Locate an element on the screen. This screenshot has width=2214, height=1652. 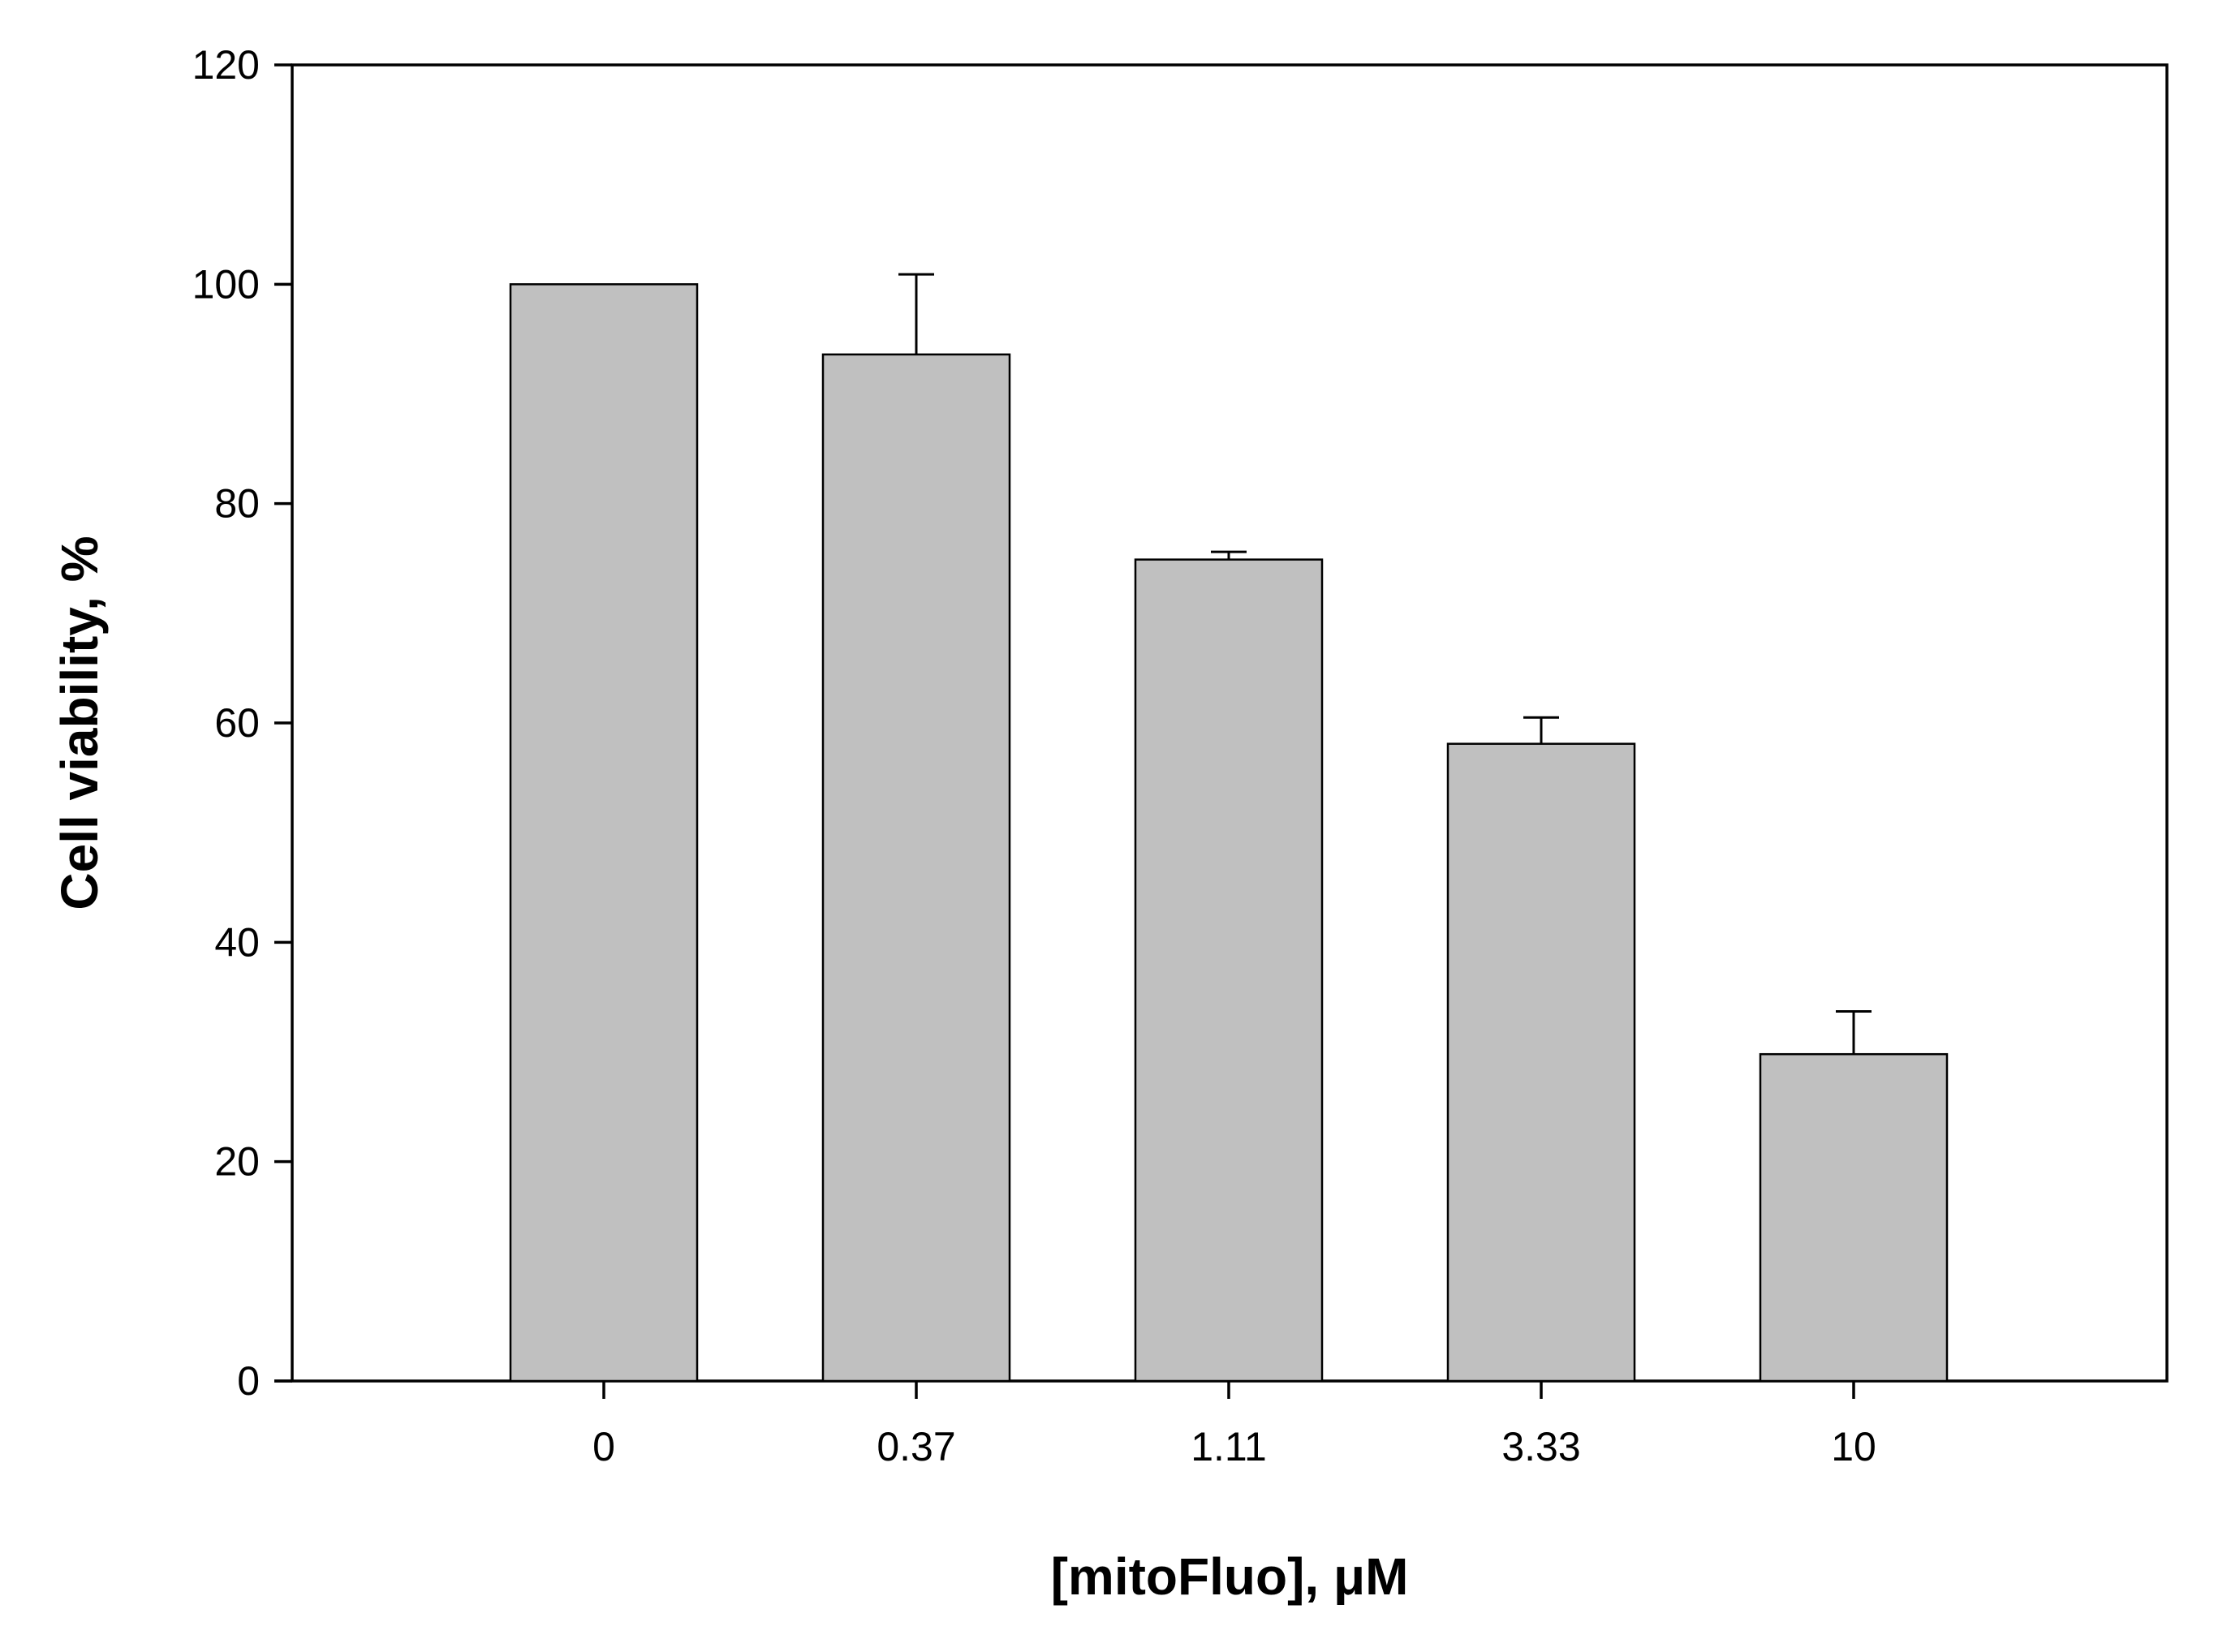
x-tick-label: 10 is located at coordinates (1853, 1446).